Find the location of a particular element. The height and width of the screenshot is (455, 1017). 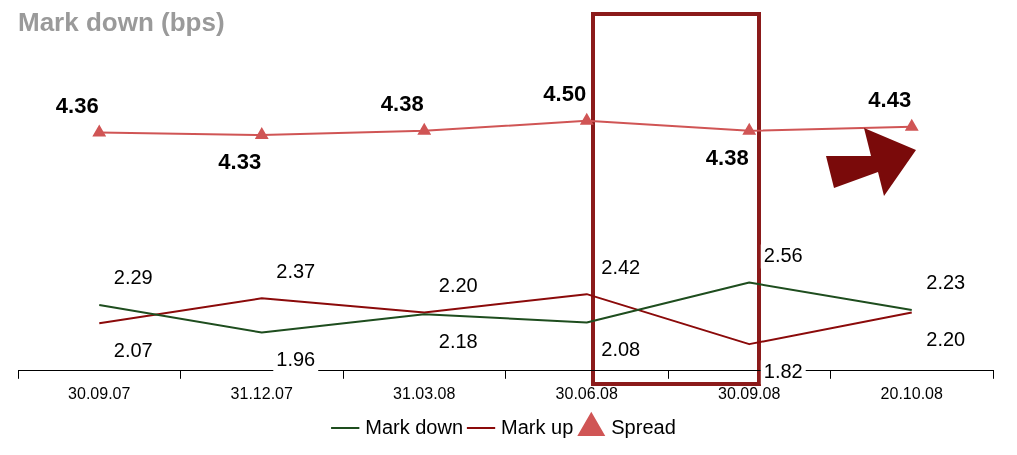

x-tick-label: 30.06.08 is located at coordinates (586, 393).